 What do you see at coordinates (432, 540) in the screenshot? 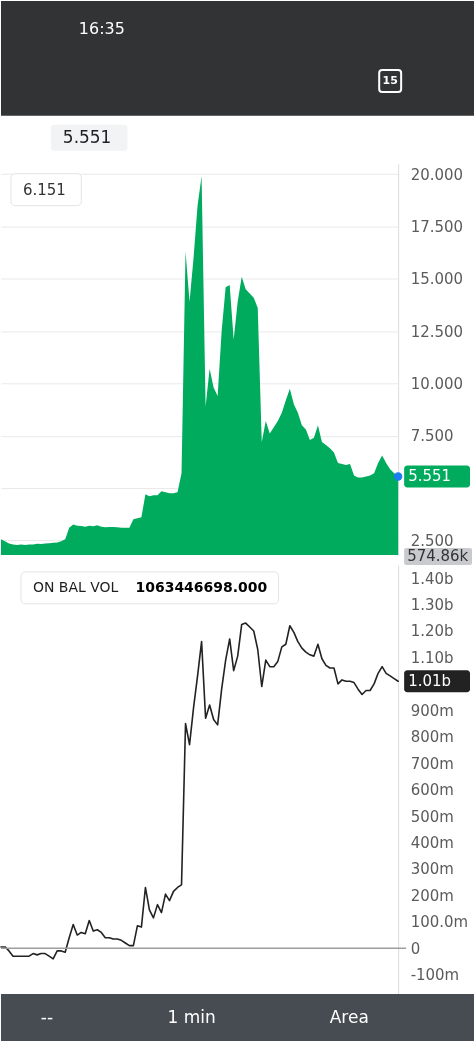
I see `y-tick-label: 2.500` at bounding box center [432, 540].